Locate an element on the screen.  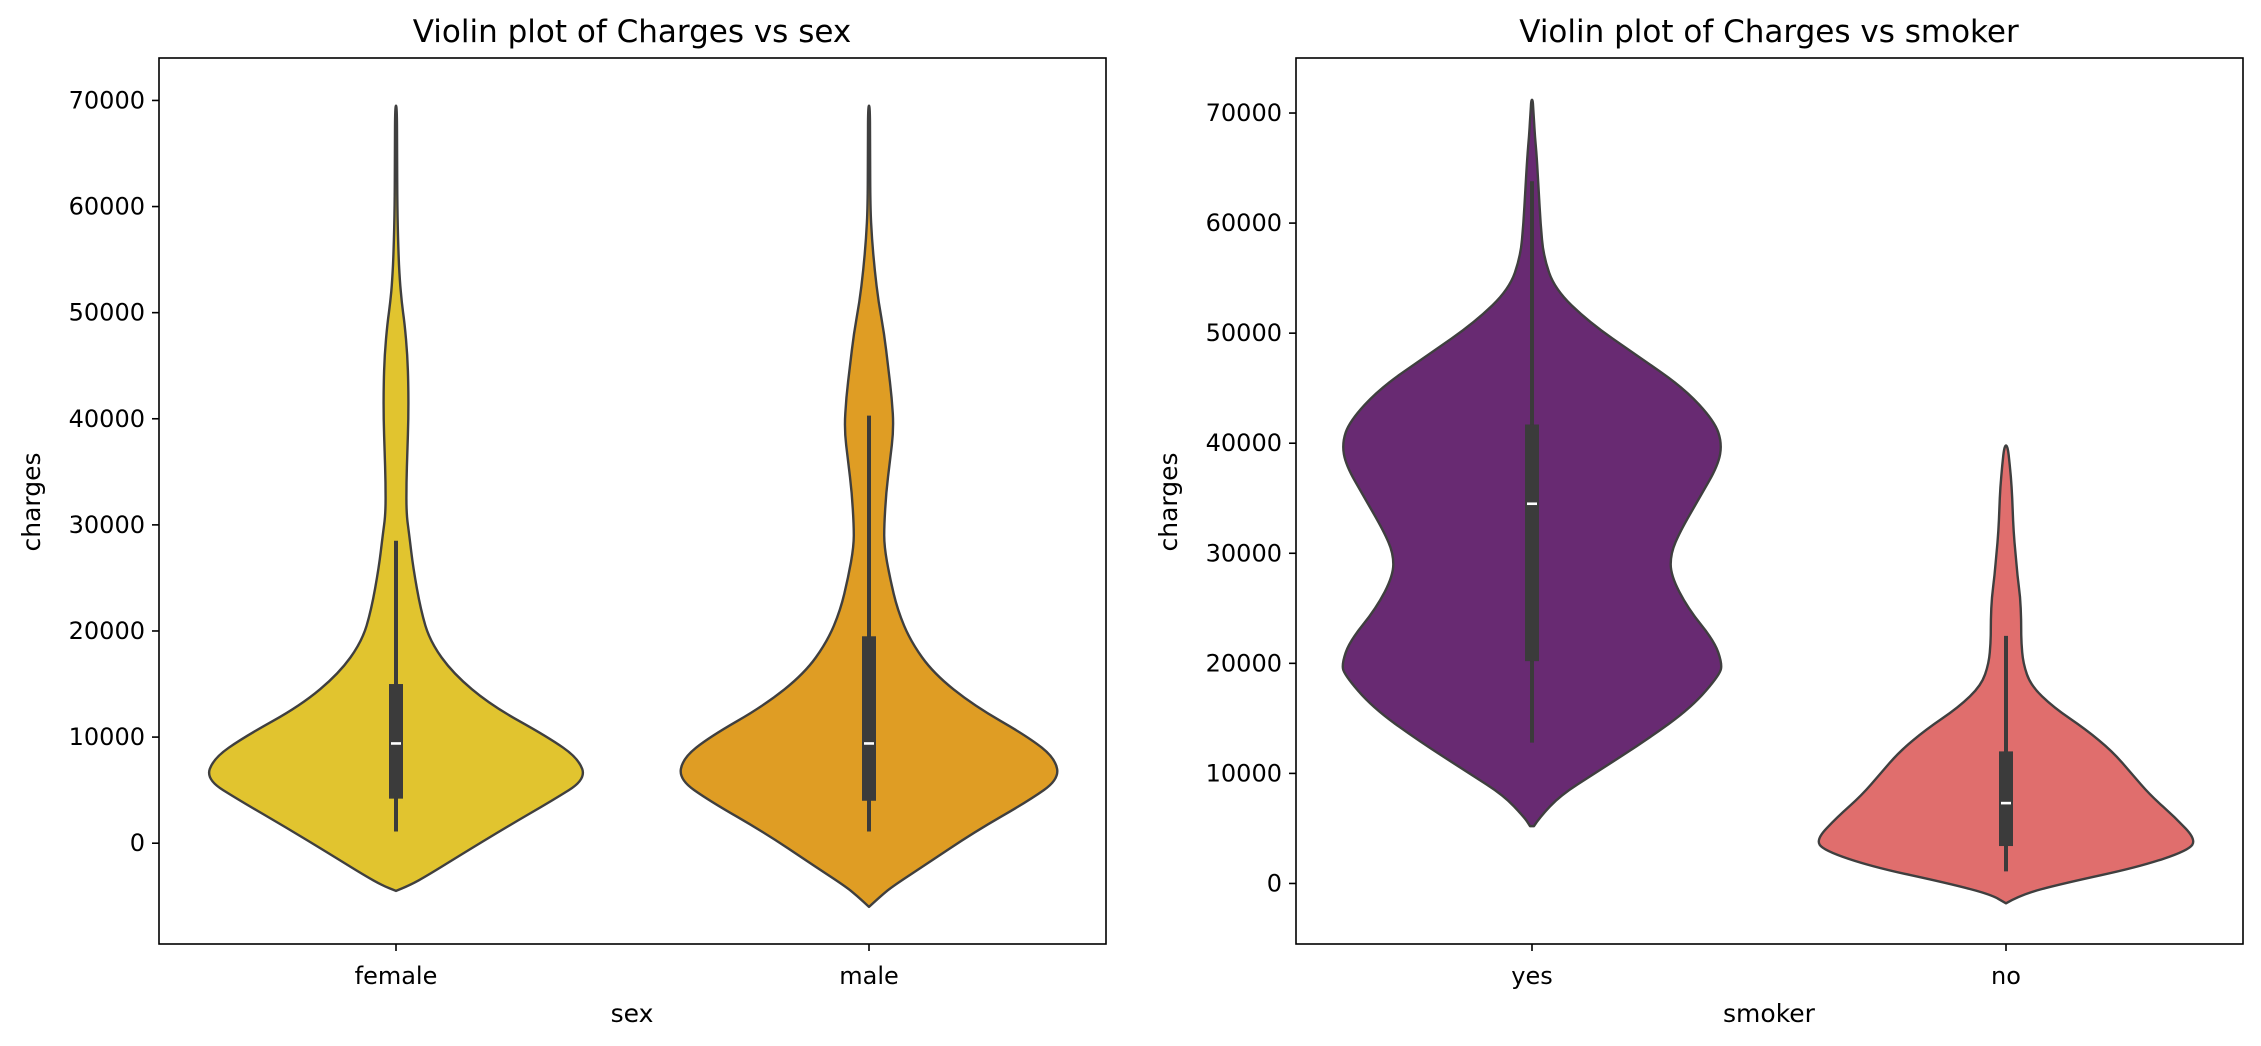
iqr-box-no is located at coordinates (2006, 799).